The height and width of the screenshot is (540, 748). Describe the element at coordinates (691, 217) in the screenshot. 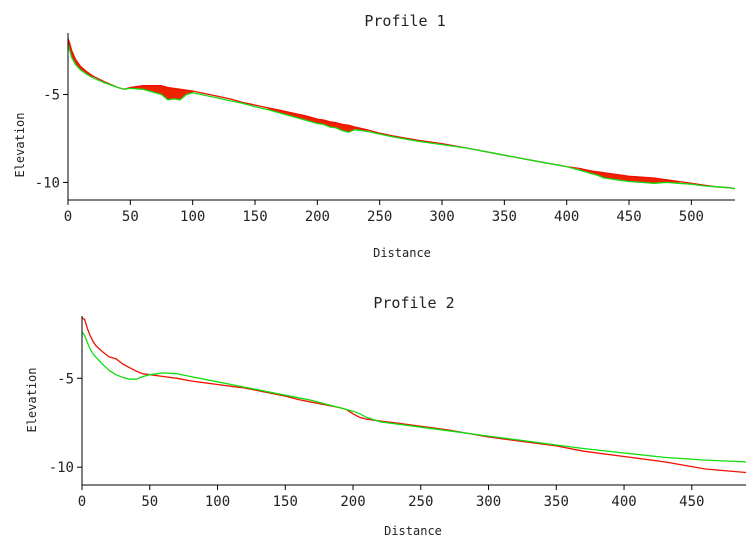

I see `x-tick-label: 500` at that location.